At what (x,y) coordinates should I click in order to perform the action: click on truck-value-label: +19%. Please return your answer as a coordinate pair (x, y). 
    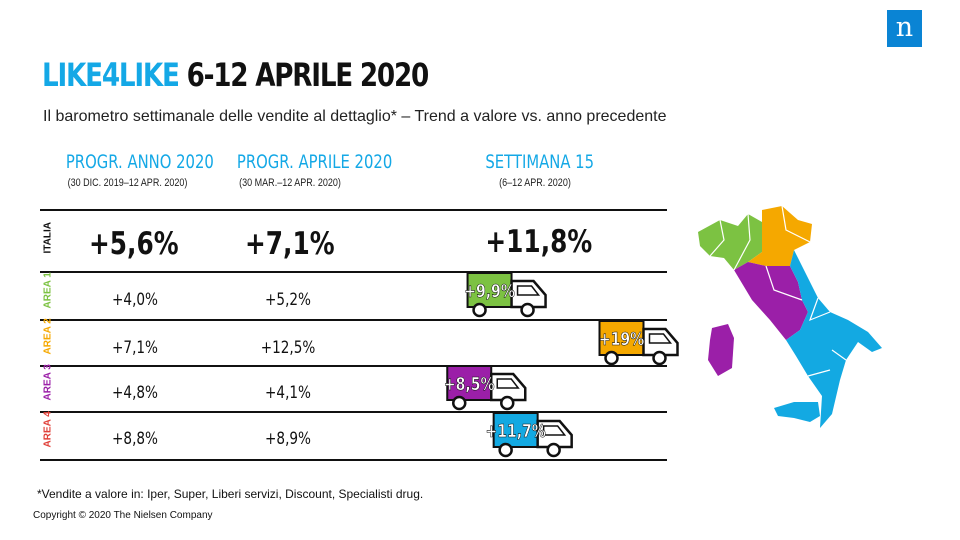
    Looking at the image, I should click on (621, 338).